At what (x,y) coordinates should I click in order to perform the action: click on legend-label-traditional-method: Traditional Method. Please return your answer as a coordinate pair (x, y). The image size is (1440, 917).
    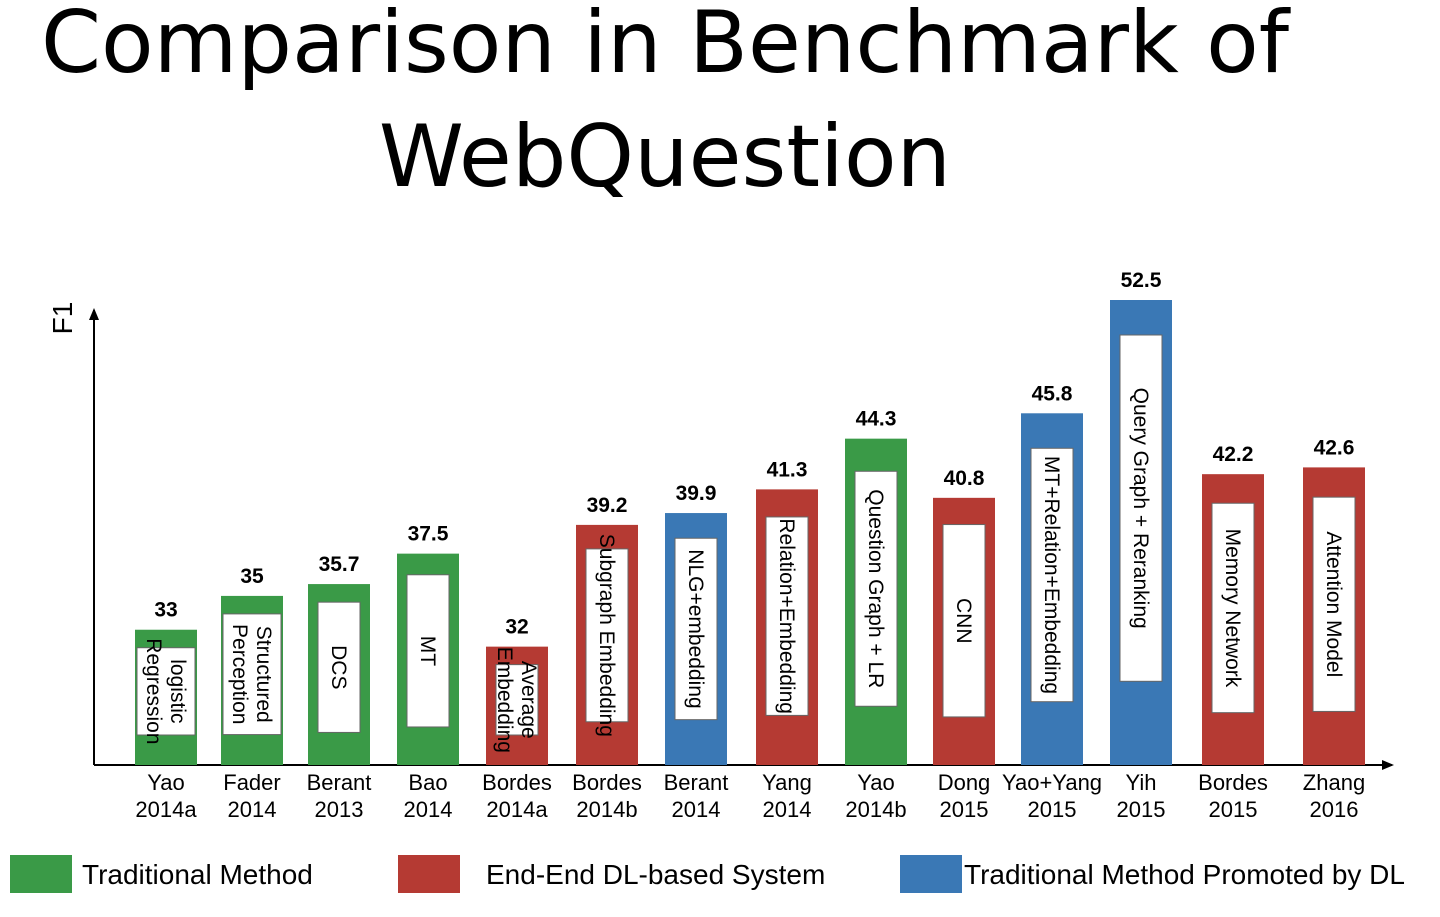
    Looking at the image, I should click on (197, 874).